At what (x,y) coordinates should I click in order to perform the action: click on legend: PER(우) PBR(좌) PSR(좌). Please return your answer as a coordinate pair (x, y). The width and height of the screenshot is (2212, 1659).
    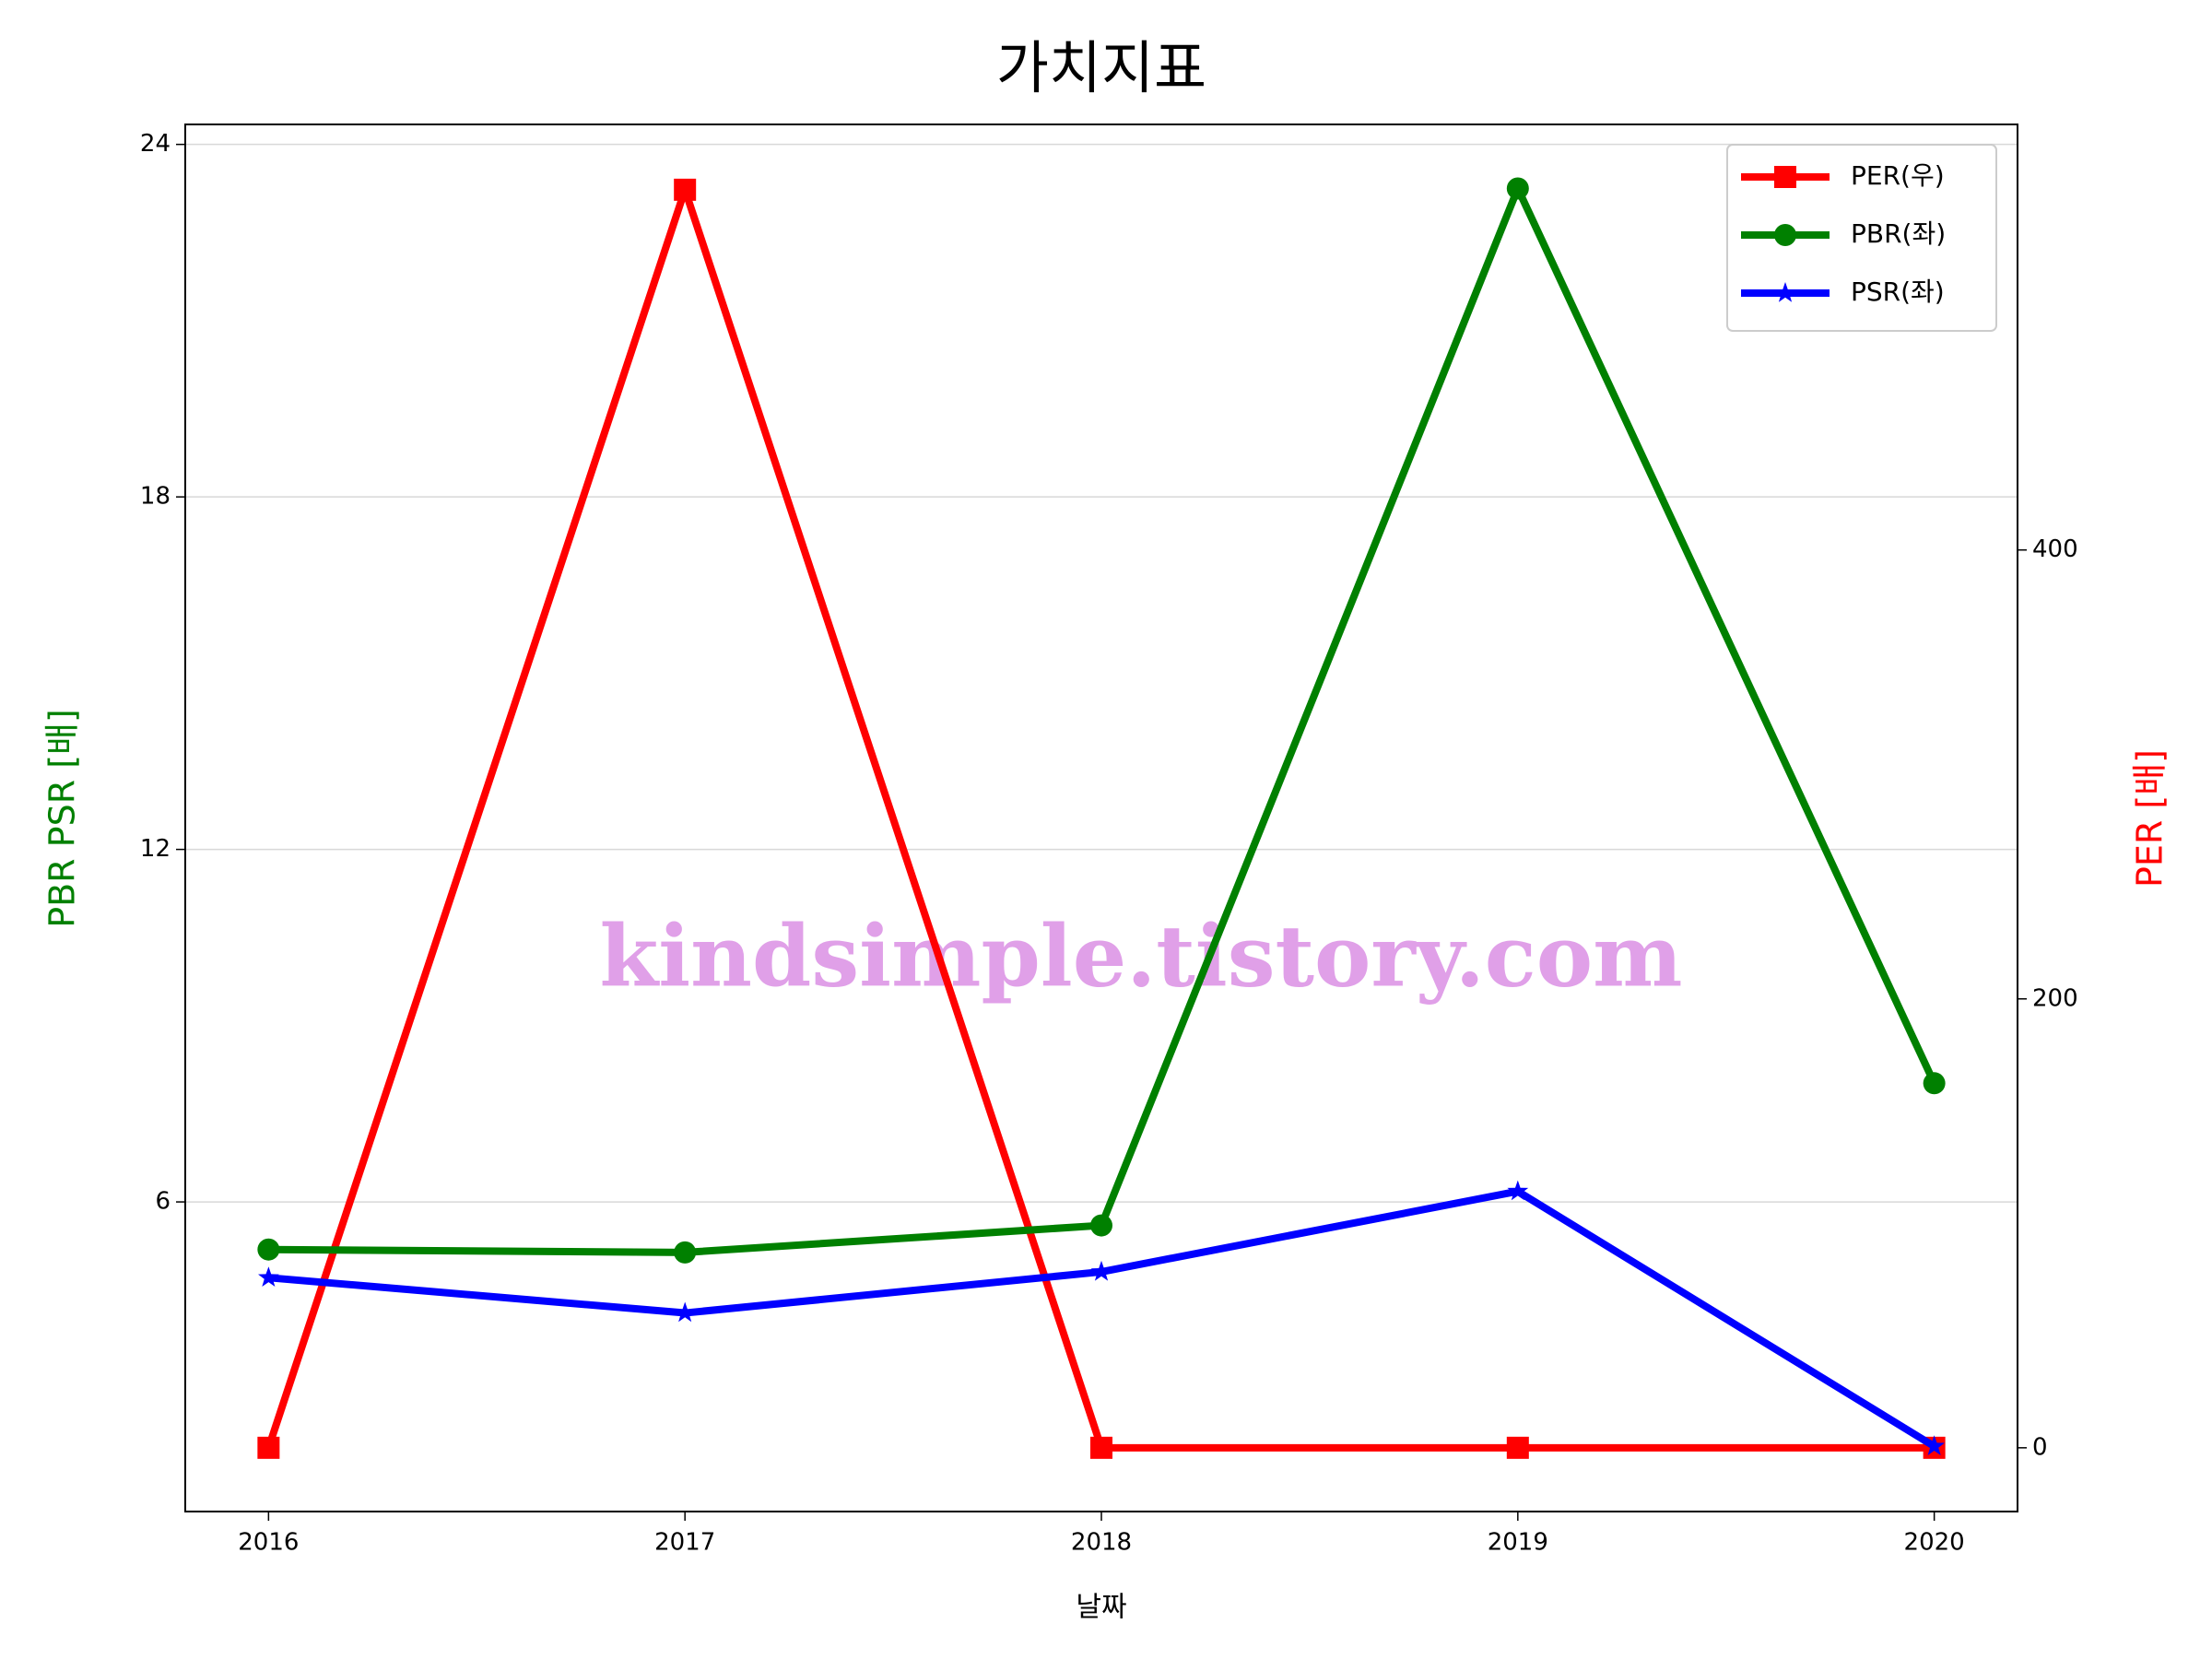
    Looking at the image, I should click on (1861, 238).